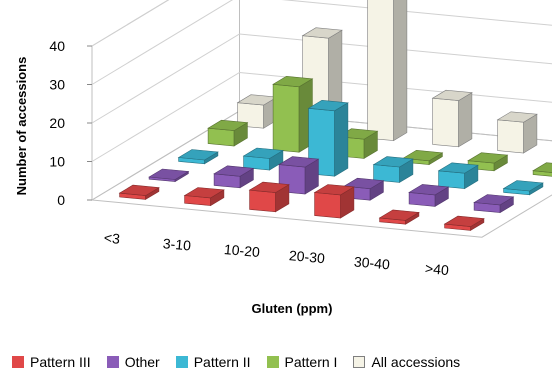 This screenshot has width=552, height=374. I want to click on legend-item-pattern-ii: Pattern II, so click(213, 362).